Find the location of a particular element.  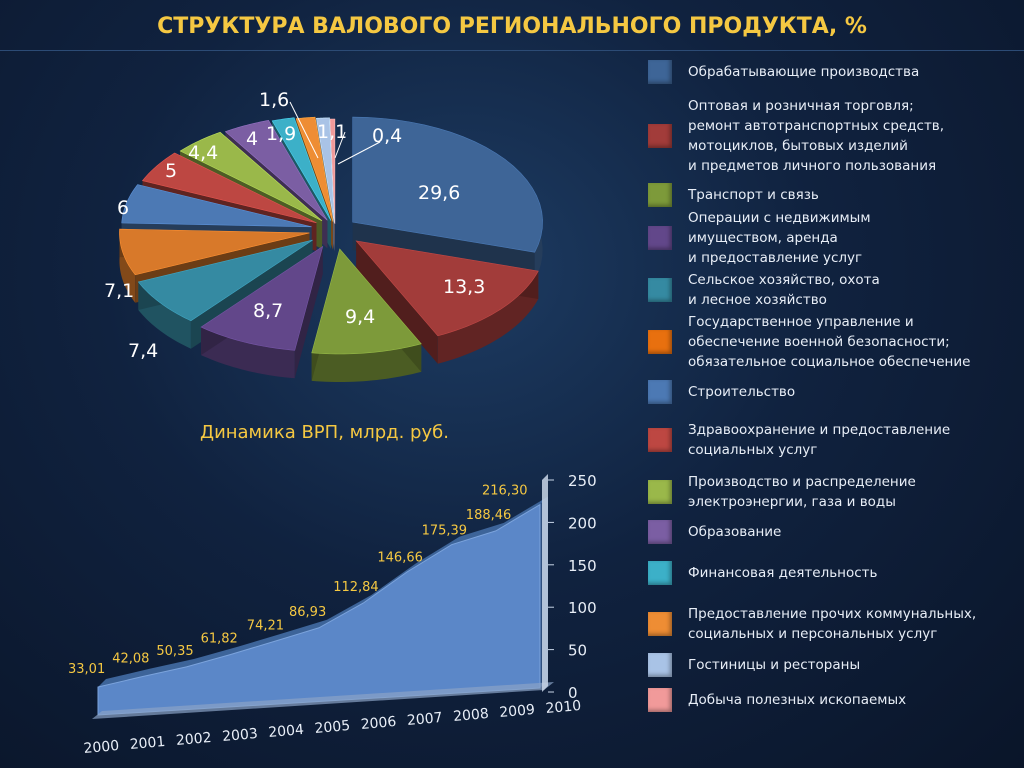

pie-label-6: 7,1 is located at coordinates (119, 291).